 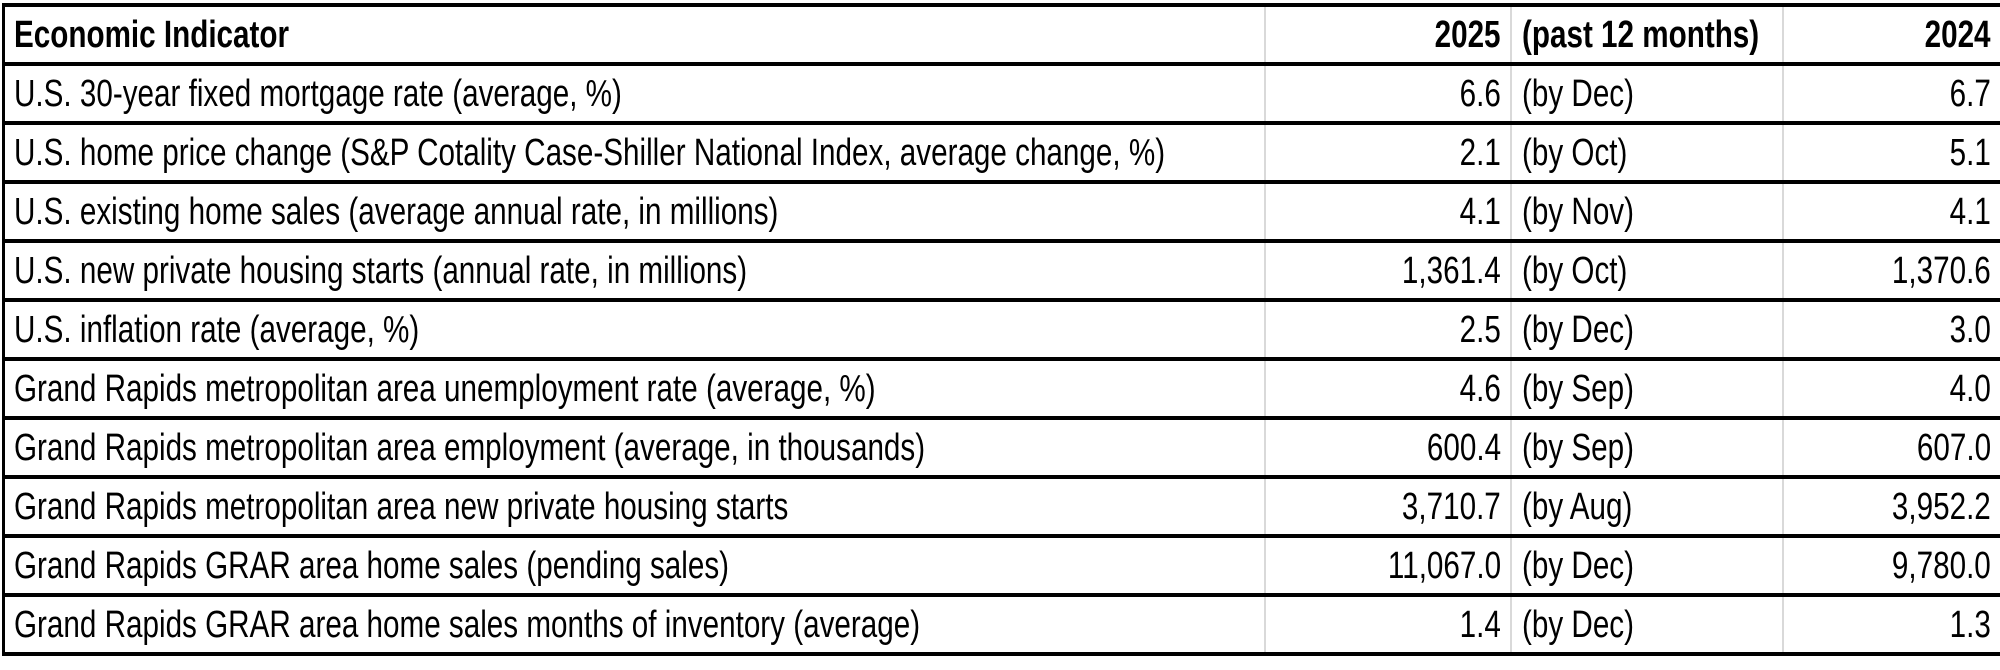 What do you see at coordinates (1970, 211) in the screenshot?
I see `value-2024-cell: 4.1` at bounding box center [1970, 211].